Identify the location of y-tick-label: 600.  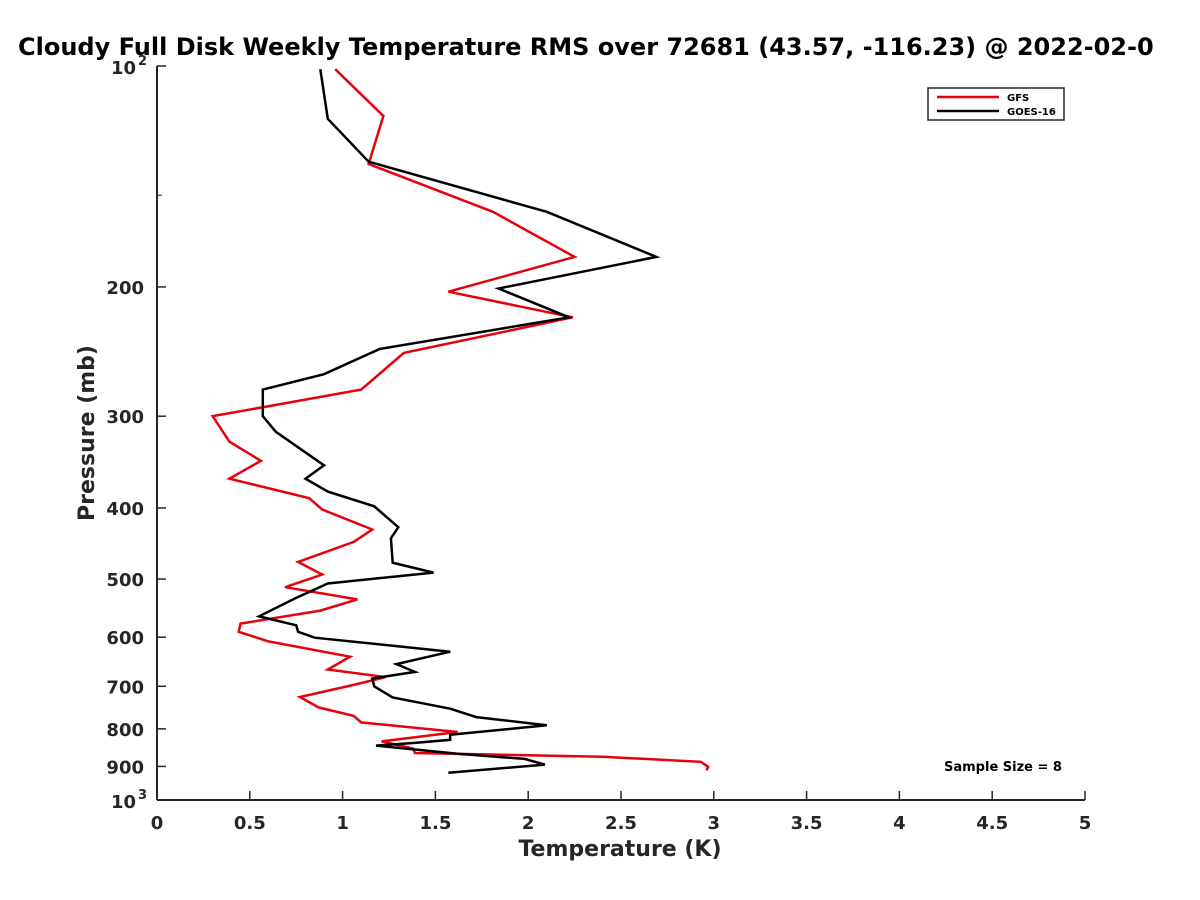
(125, 638).